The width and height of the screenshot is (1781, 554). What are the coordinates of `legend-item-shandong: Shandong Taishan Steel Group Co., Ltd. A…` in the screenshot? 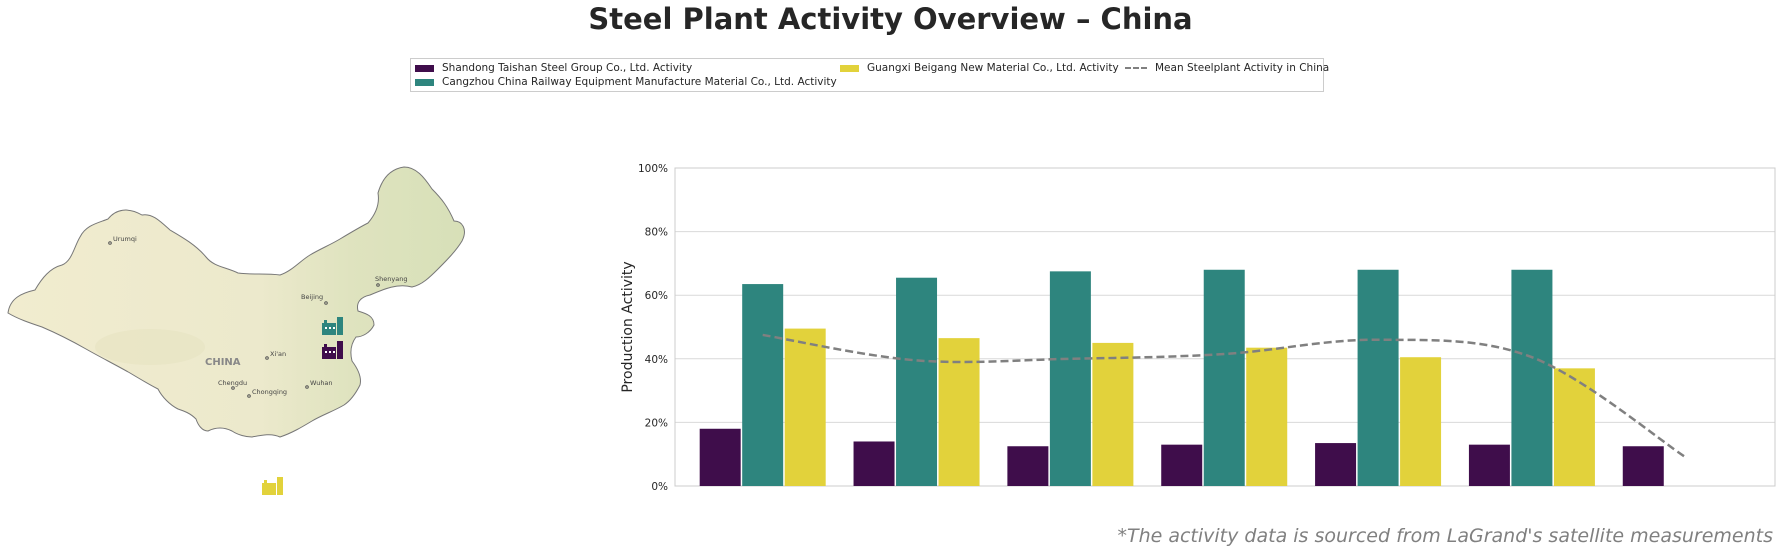 It's located at (553, 68).